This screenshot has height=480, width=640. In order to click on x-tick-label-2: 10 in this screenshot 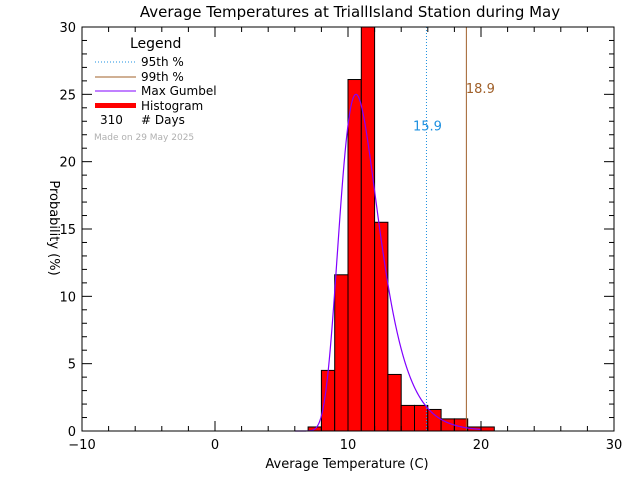, I will do `click(348, 445)`.